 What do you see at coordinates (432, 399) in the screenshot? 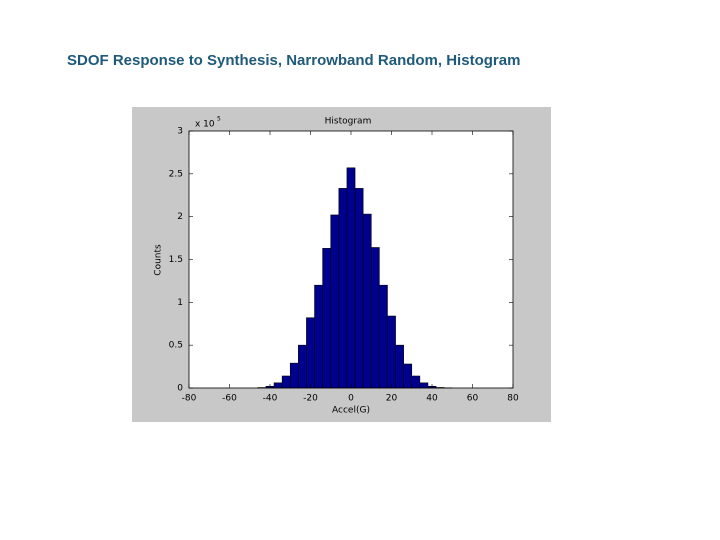
I see `x-tick-label: 40` at bounding box center [432, 399].